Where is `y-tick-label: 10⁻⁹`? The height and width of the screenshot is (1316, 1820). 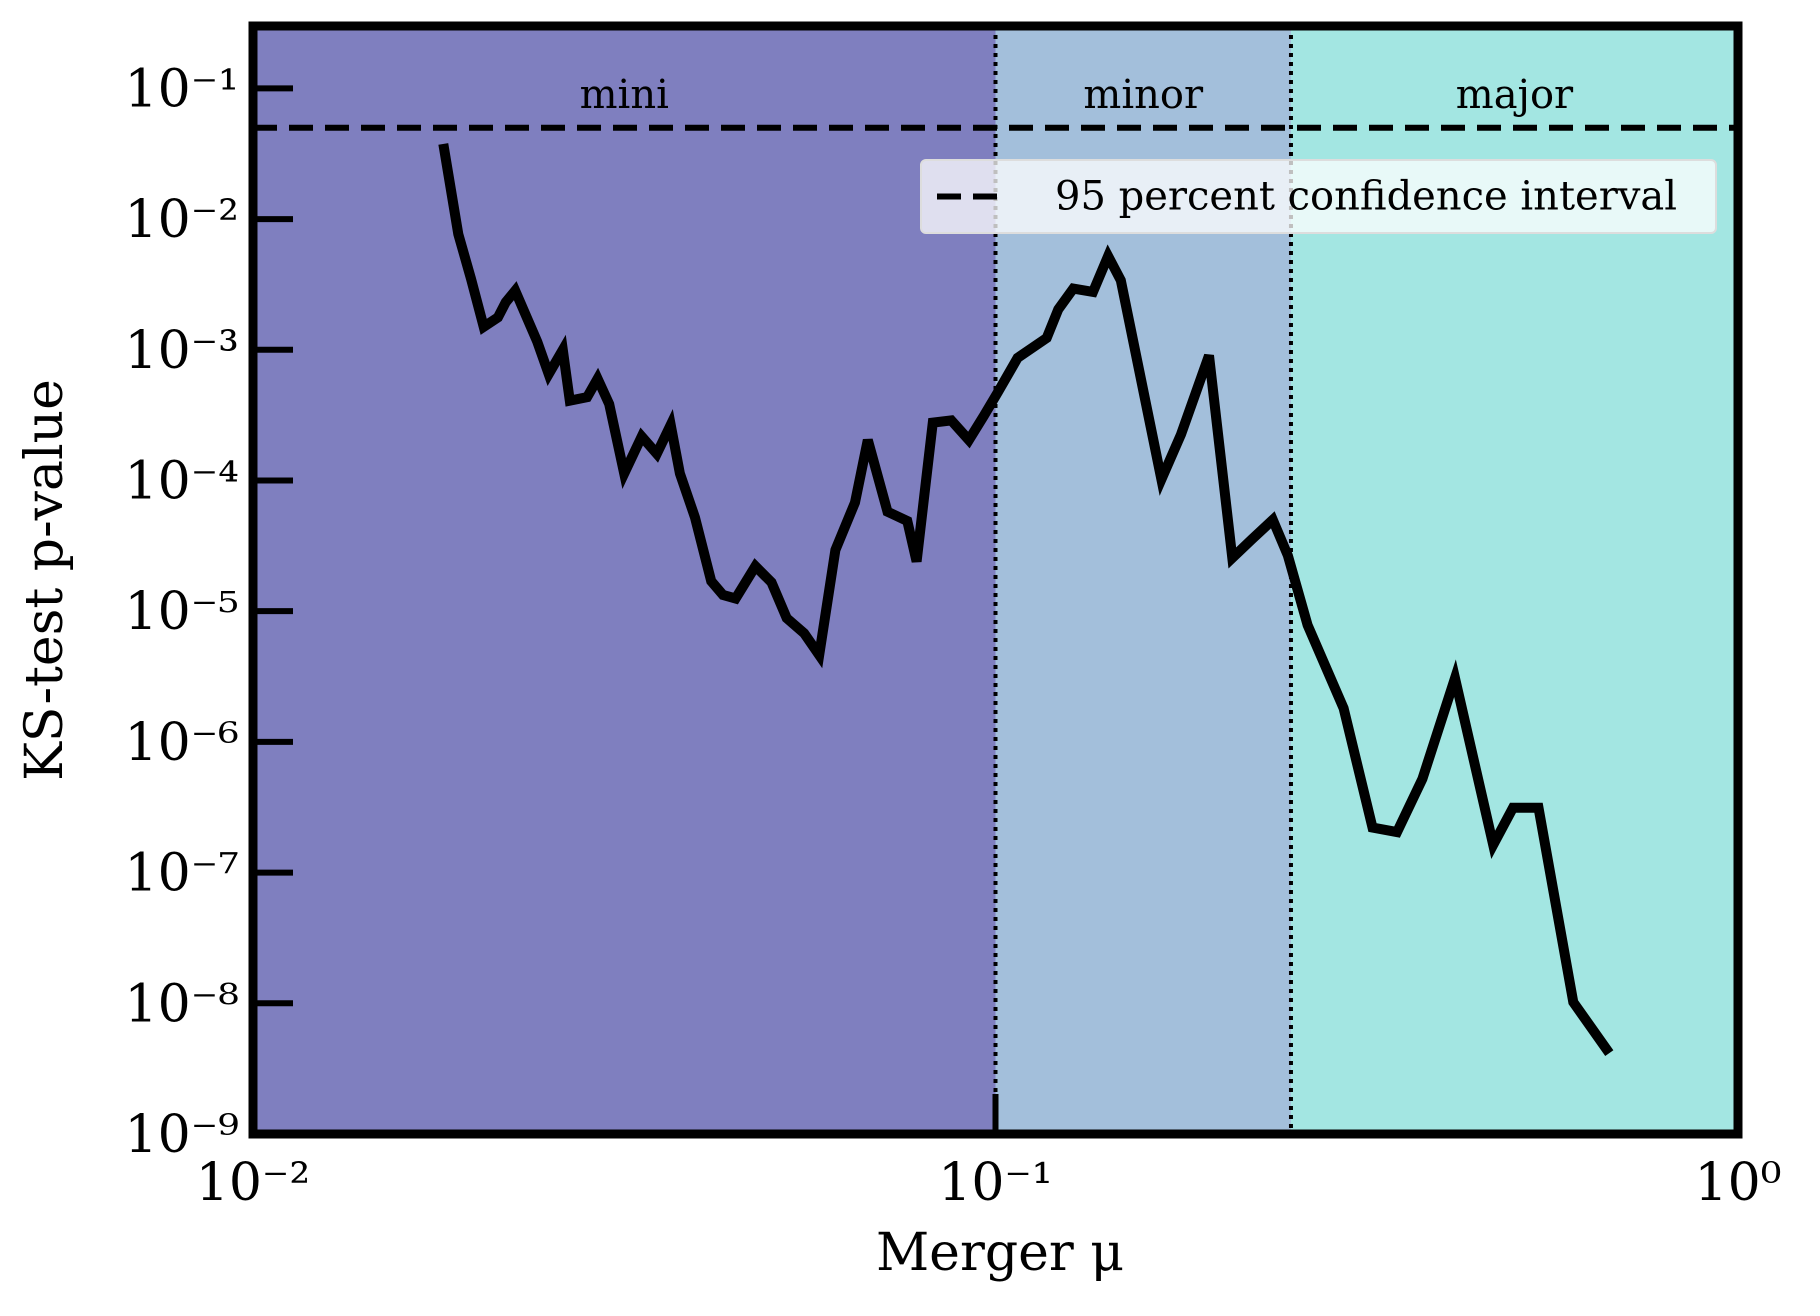 y-tick-label: 10⁻⁹ is located at coordinates (182, 1135).